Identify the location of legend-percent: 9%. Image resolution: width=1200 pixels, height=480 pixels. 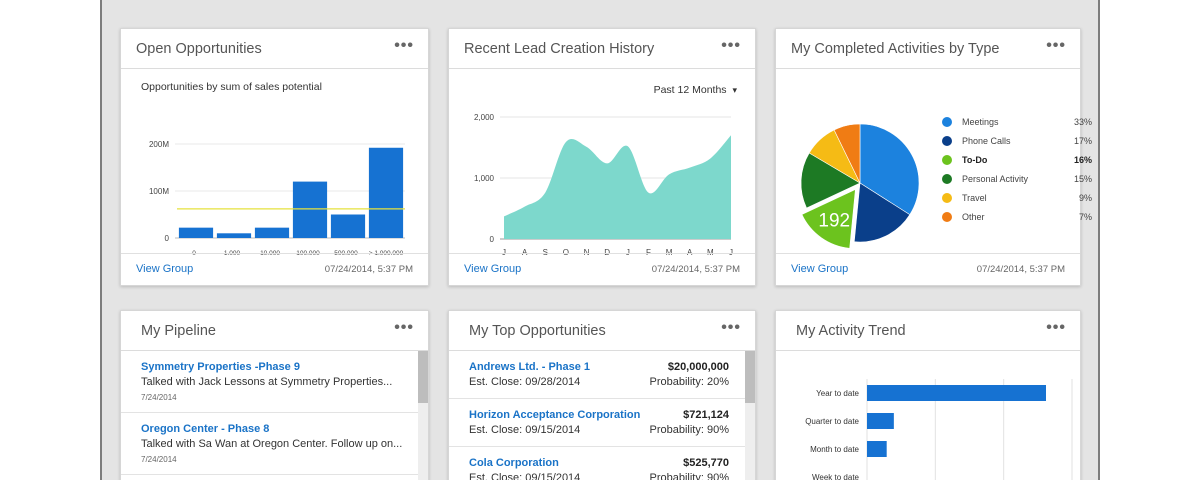
(1085, 198).